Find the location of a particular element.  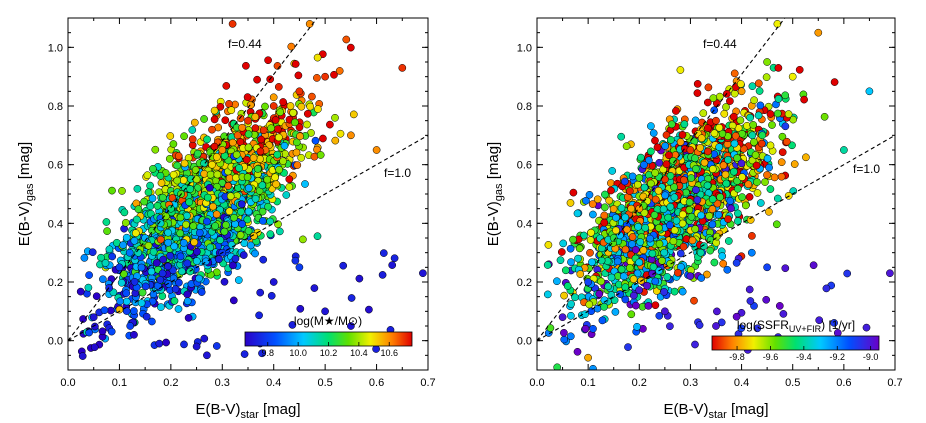

y-tick-label: 0.8 is located at coordinates (524, 107).